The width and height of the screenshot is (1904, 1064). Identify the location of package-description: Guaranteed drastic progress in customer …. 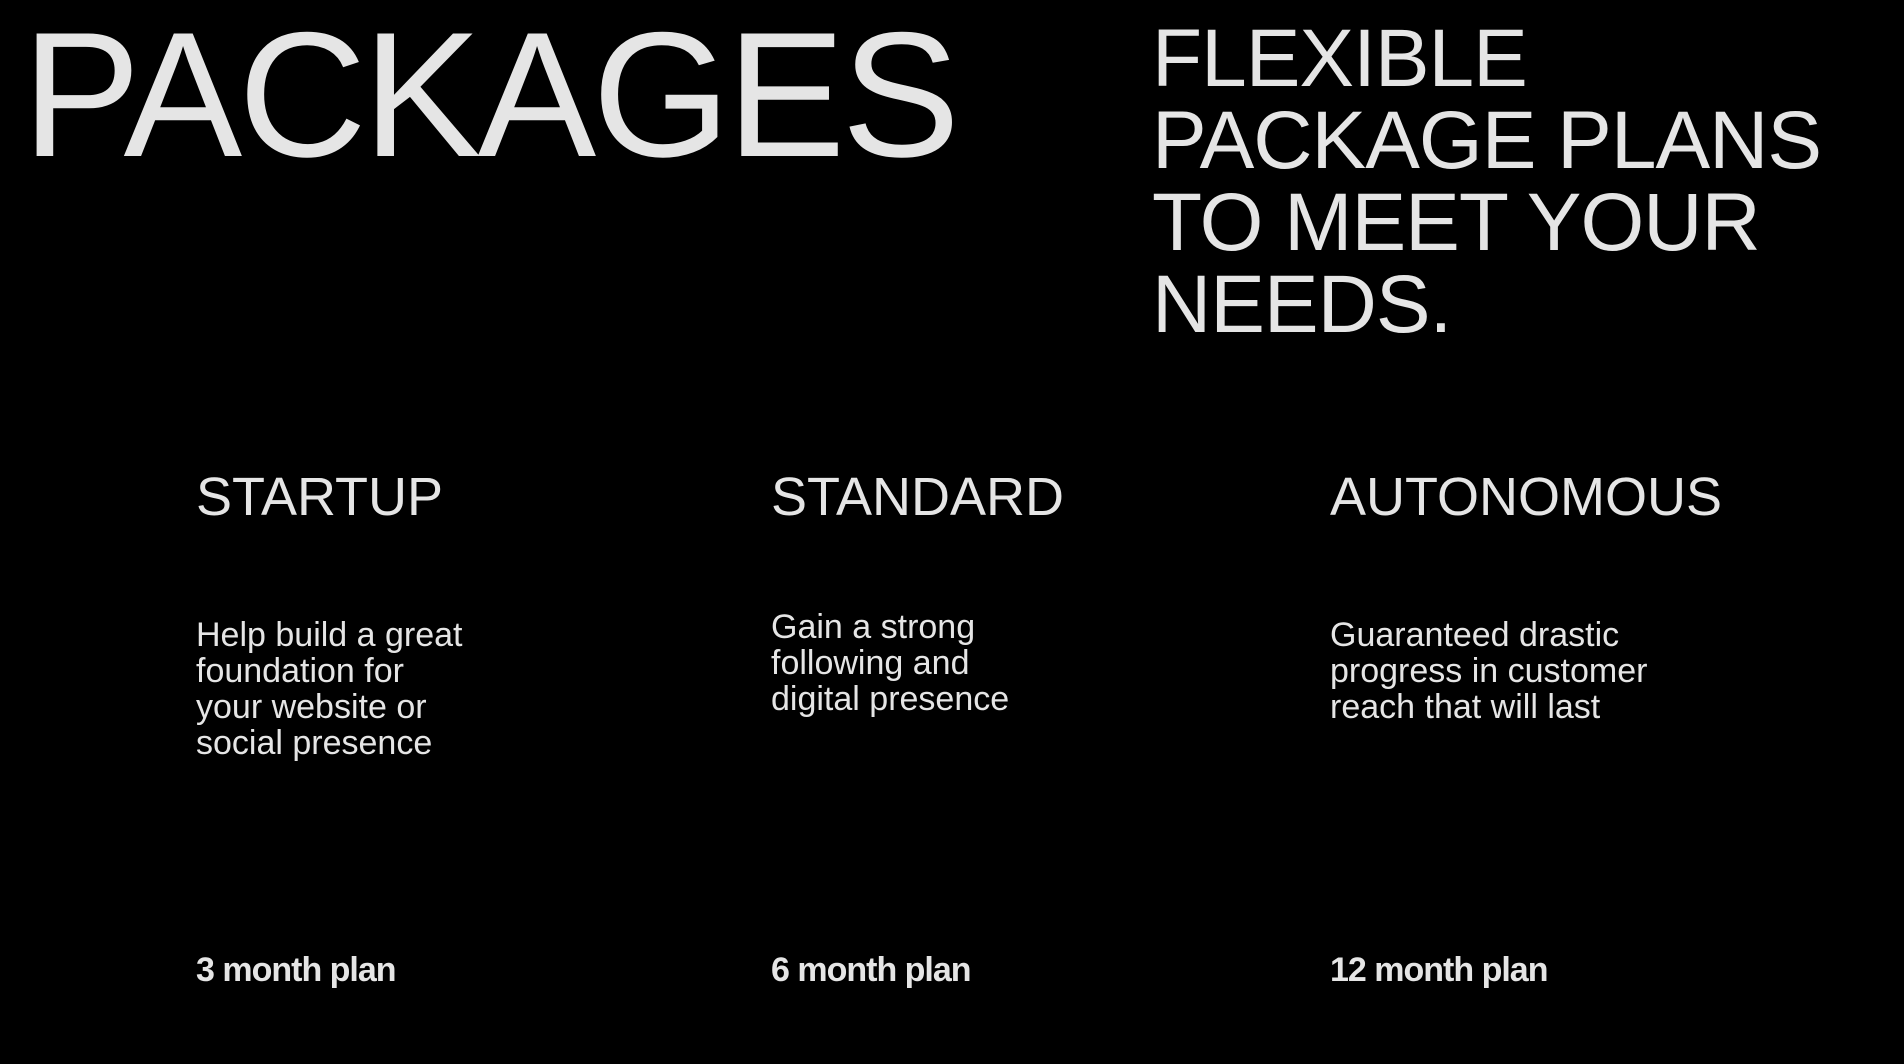
(1488, 671).